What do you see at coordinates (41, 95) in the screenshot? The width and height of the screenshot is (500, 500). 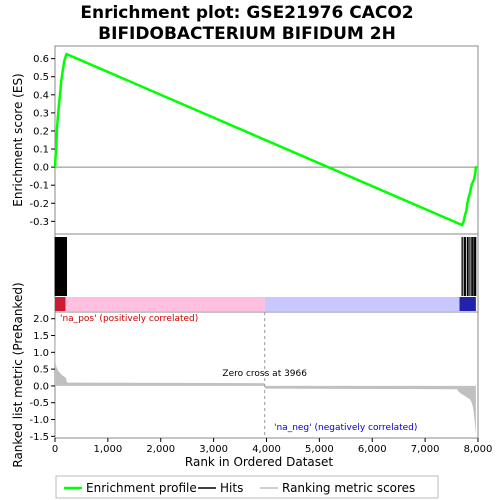 I see `es-y-tick-label: 0.4` at bounding box center [41, 95].